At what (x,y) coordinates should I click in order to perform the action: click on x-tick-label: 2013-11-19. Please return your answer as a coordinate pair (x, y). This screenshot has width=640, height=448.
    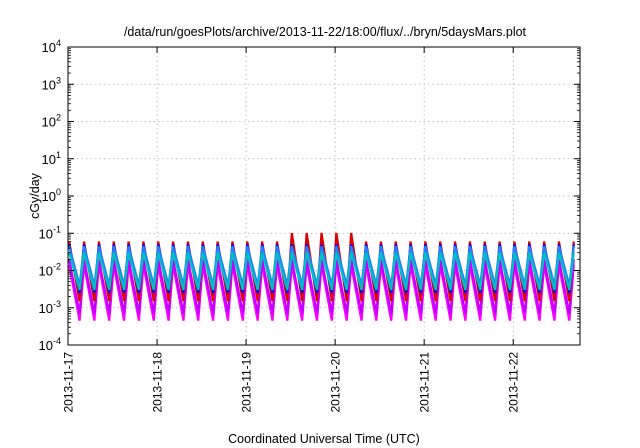
    Looking at the image, I should click on (247, 382).